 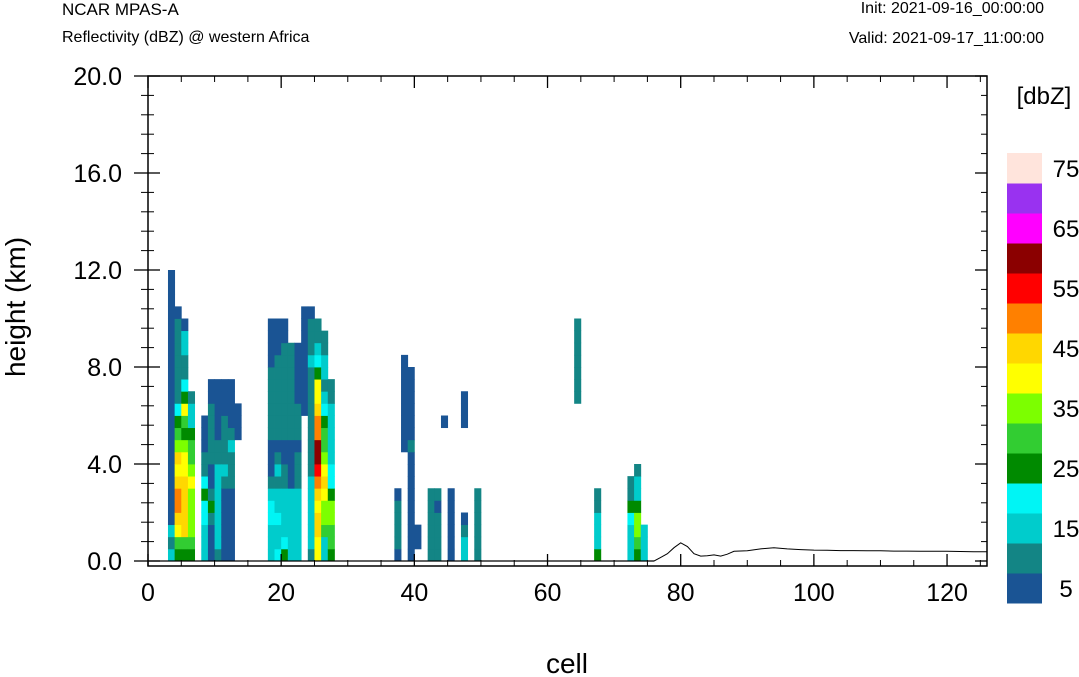 What do you see at coordinates (186, 37) in the screenshot?
I see `field-subtitle: Reflectivity (dBZ) @ western Africa` at bounding box center [186, 37].